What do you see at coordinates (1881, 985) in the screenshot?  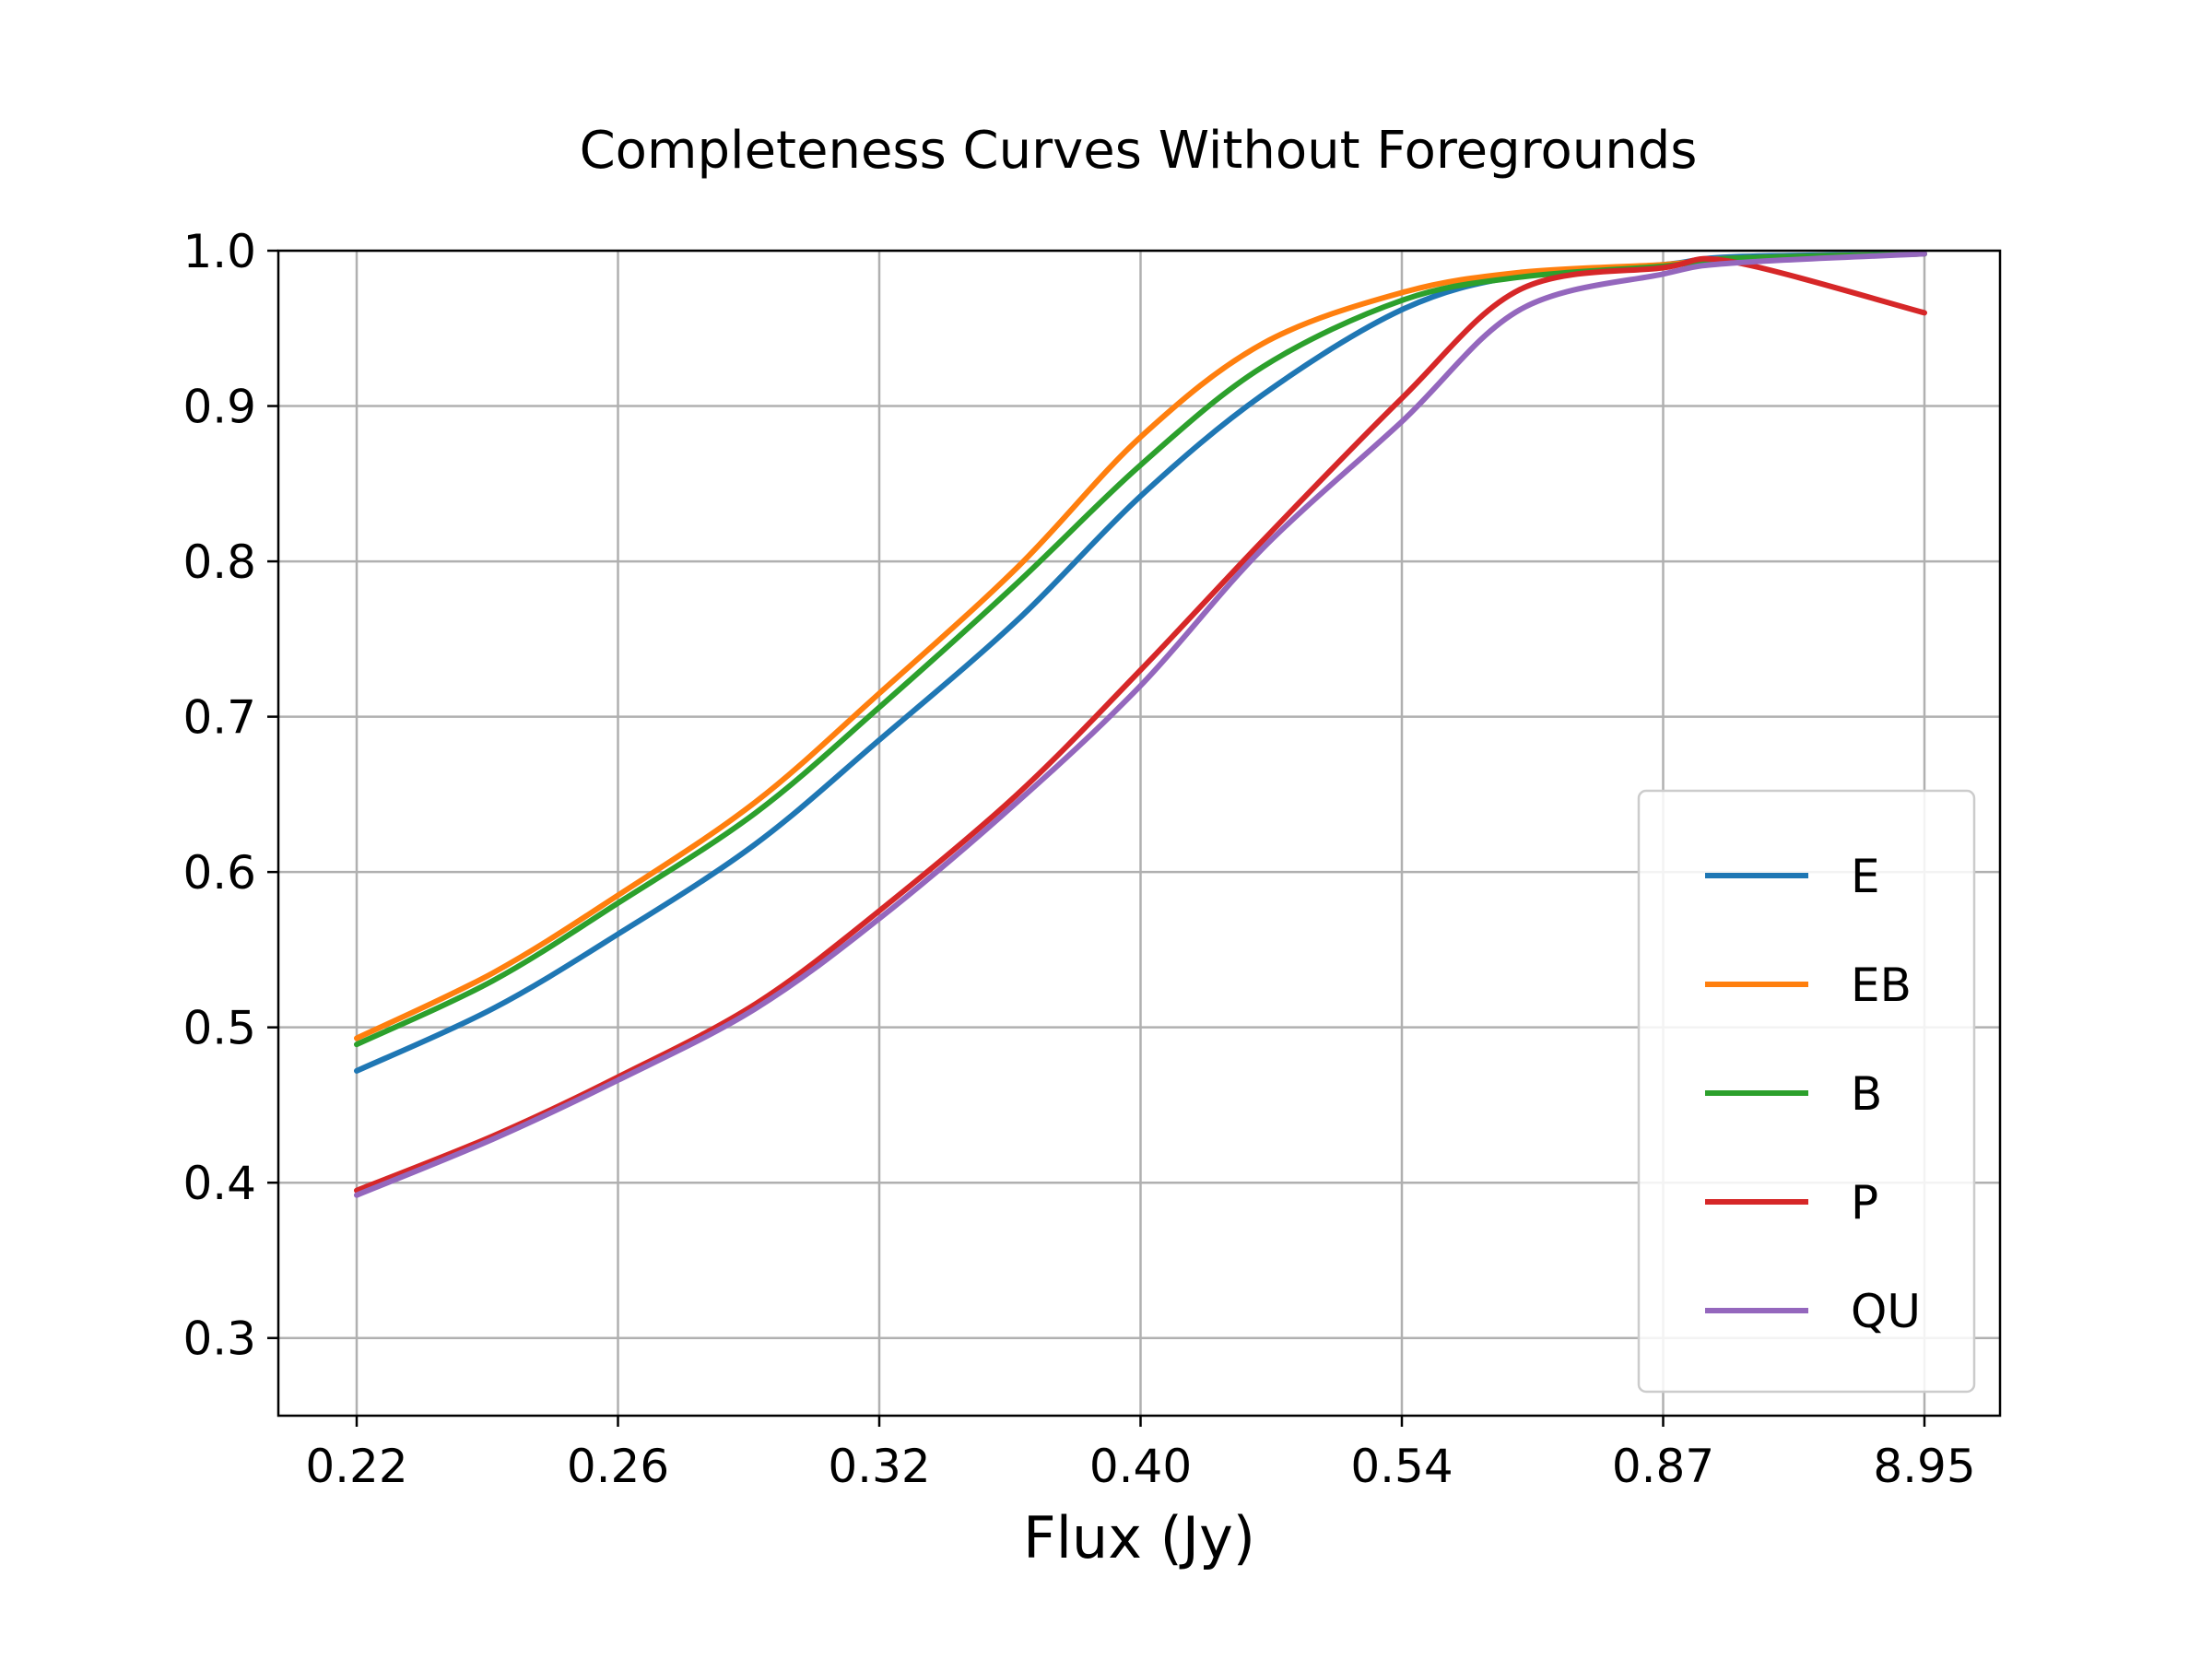 I see `legend-label-eb: EB` at bounding box center [1881, 985].